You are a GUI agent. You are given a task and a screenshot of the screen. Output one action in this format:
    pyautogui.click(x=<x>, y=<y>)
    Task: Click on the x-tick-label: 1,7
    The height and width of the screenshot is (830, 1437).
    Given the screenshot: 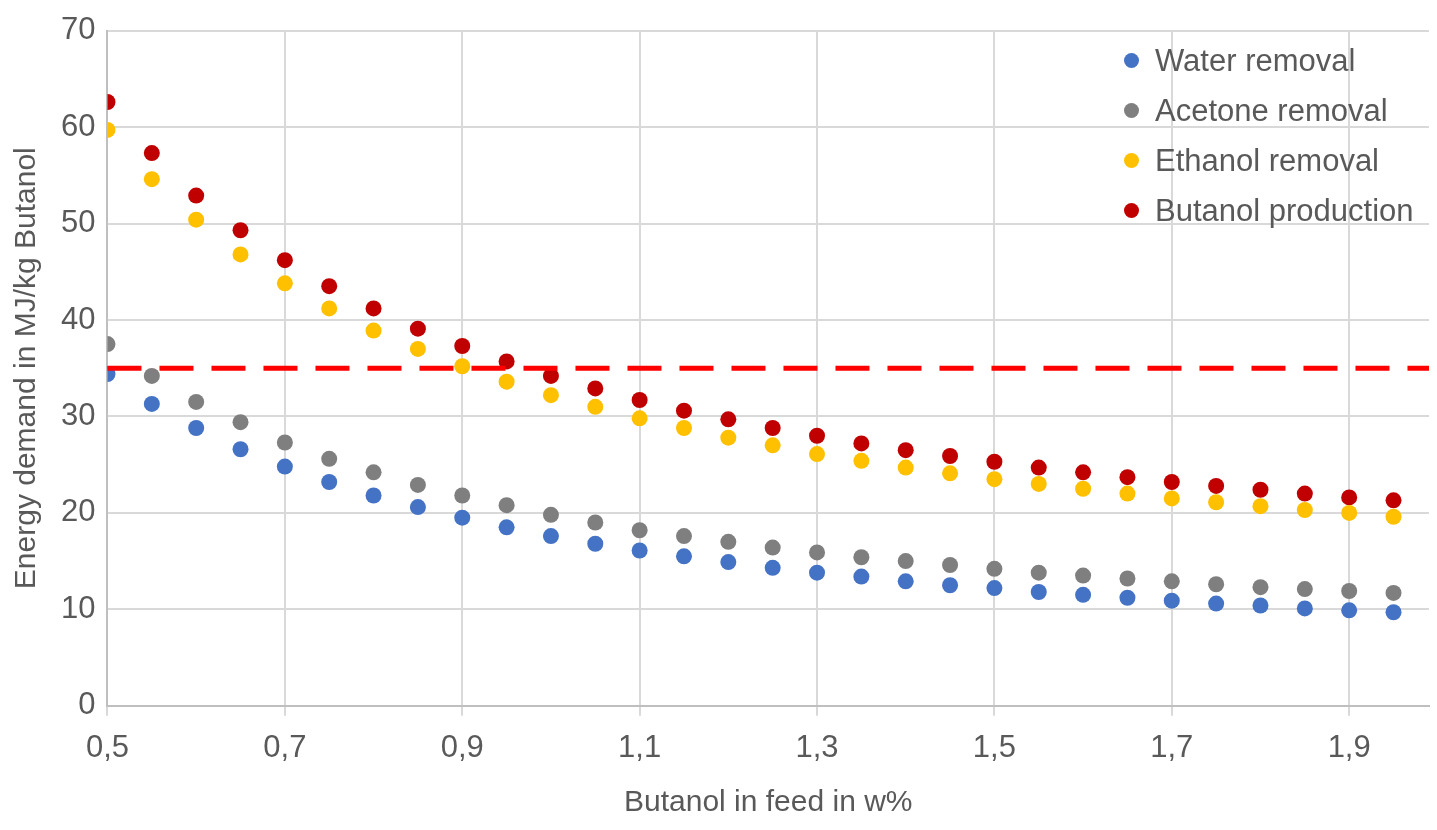 What is the action you would take?
    pyautogui.click(x=1172, y=746)
    